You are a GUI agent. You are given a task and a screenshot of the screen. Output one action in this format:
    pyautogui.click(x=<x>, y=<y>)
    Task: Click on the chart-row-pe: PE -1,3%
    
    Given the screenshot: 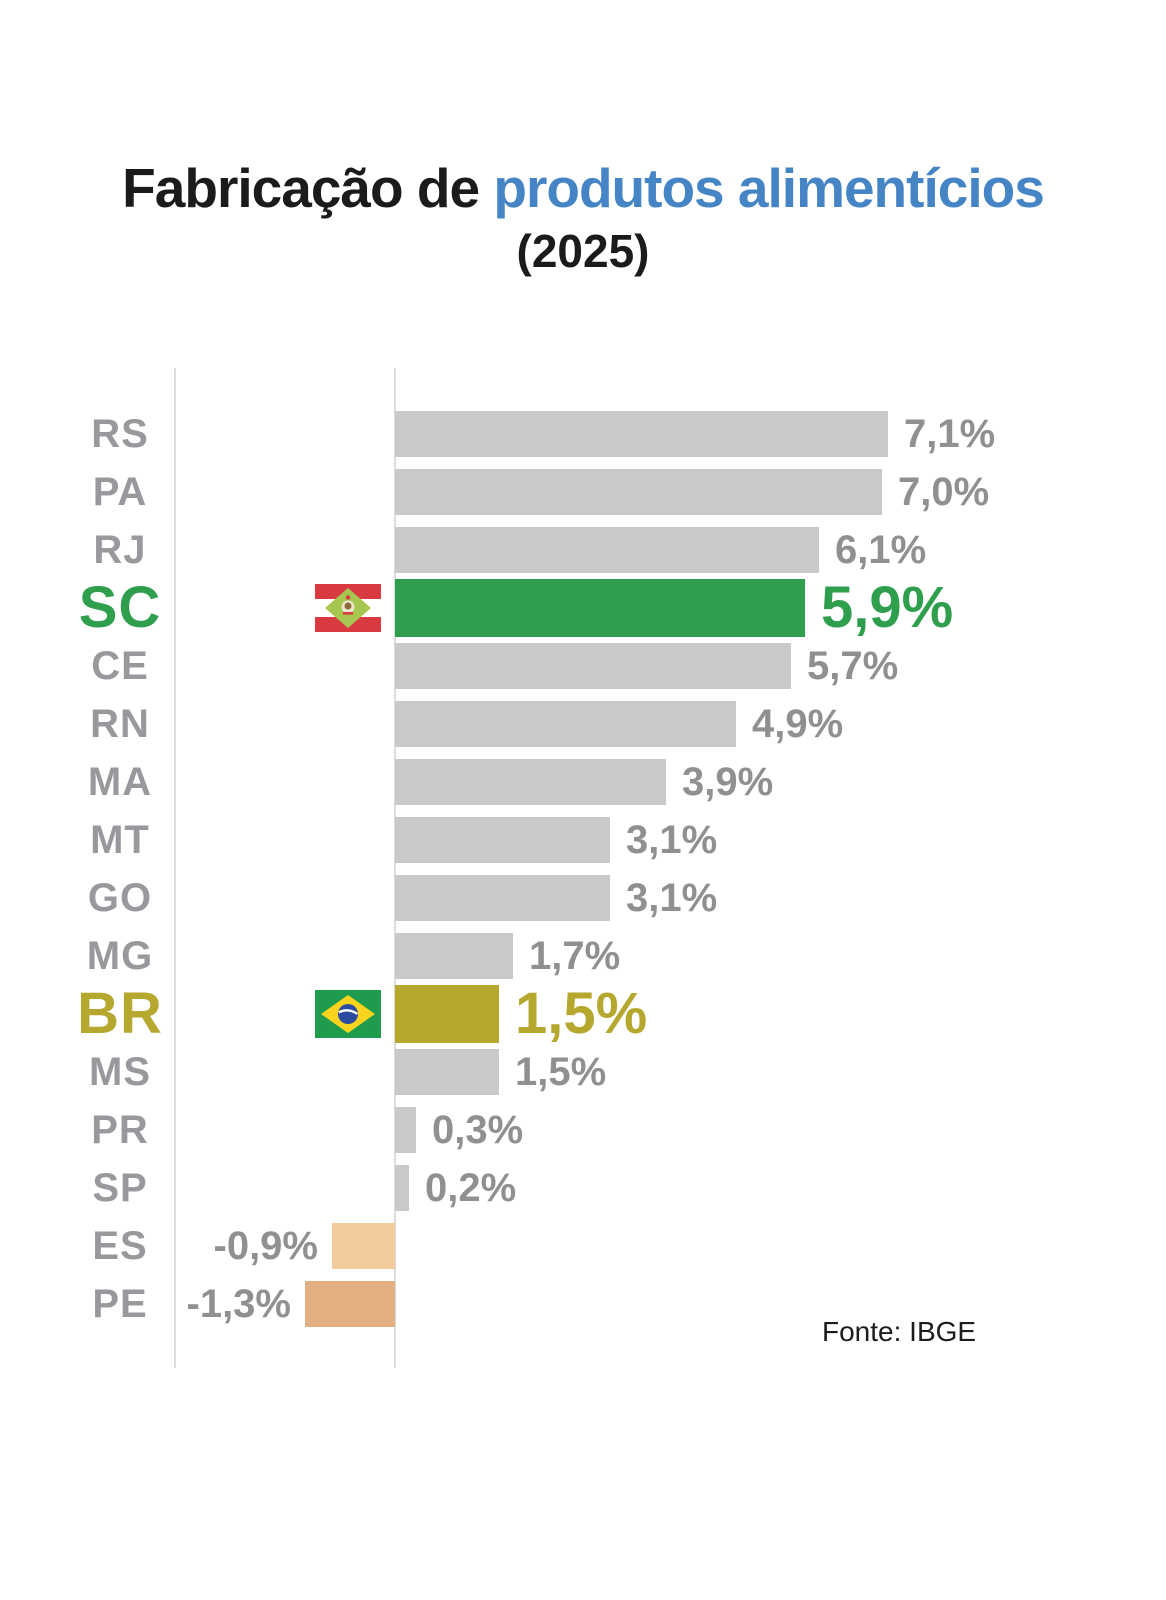 What is the action you would take?
    pyautogui.click(x=583, y=1304)
    